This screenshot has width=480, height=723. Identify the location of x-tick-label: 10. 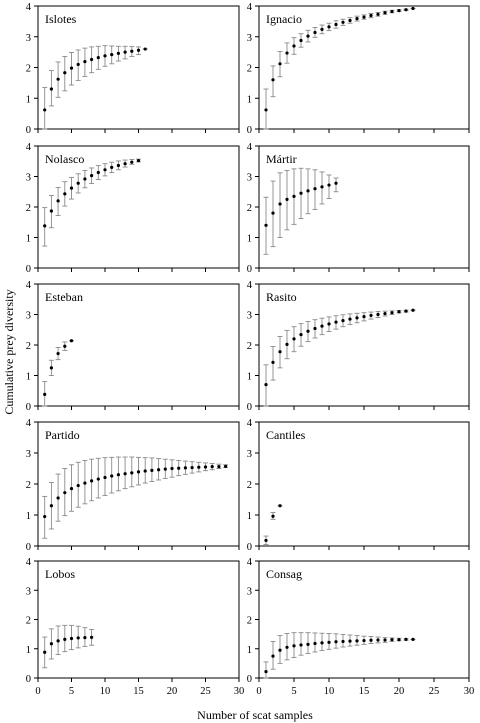
(105, 691).